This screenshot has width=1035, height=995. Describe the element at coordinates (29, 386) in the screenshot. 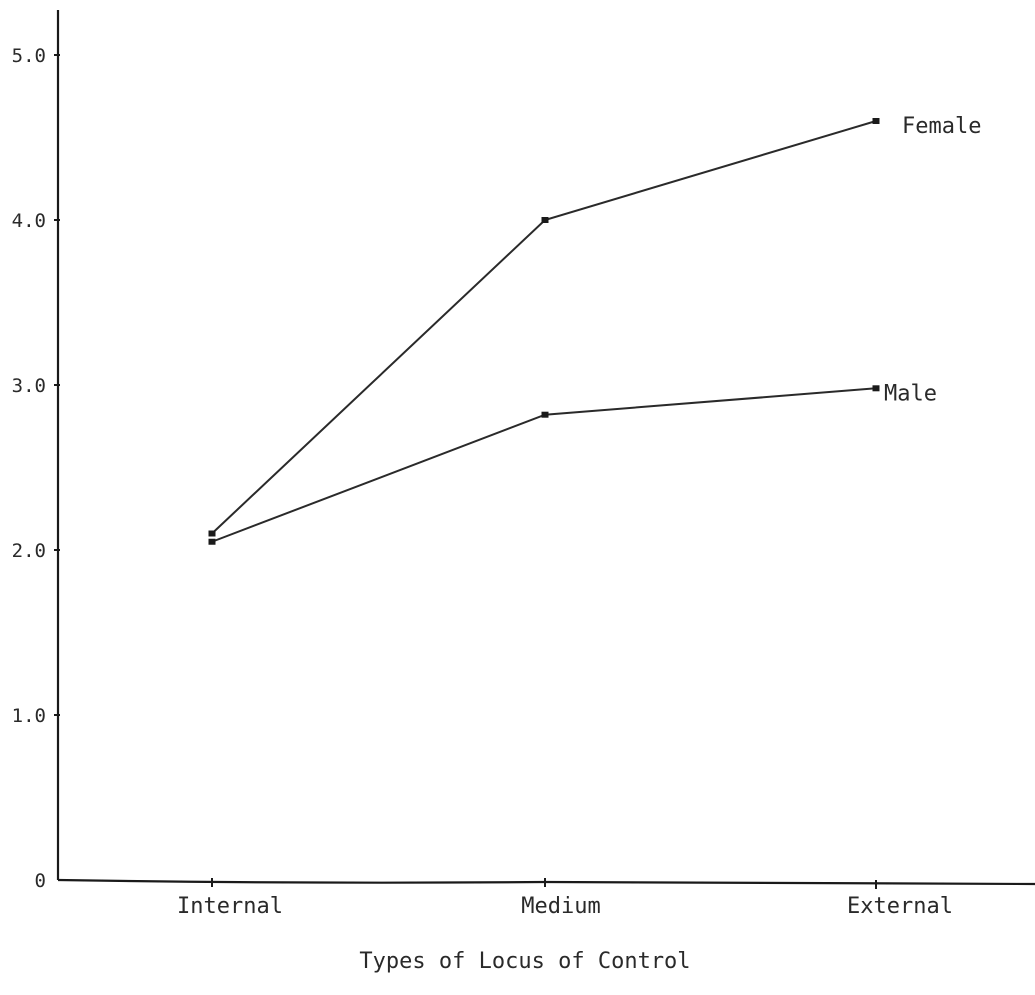

I see `y-tick-label: 3.0` at that location.